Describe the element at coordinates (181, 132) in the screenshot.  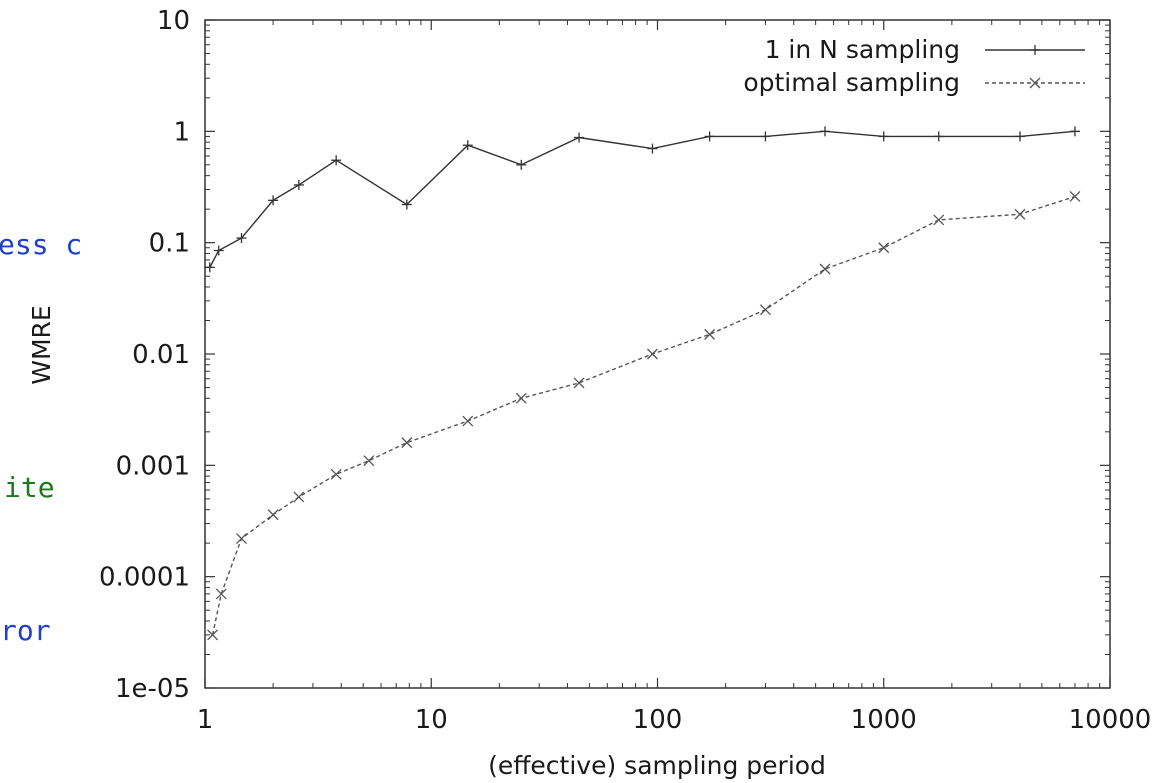
I see `y-tick-label: 1` at that location.